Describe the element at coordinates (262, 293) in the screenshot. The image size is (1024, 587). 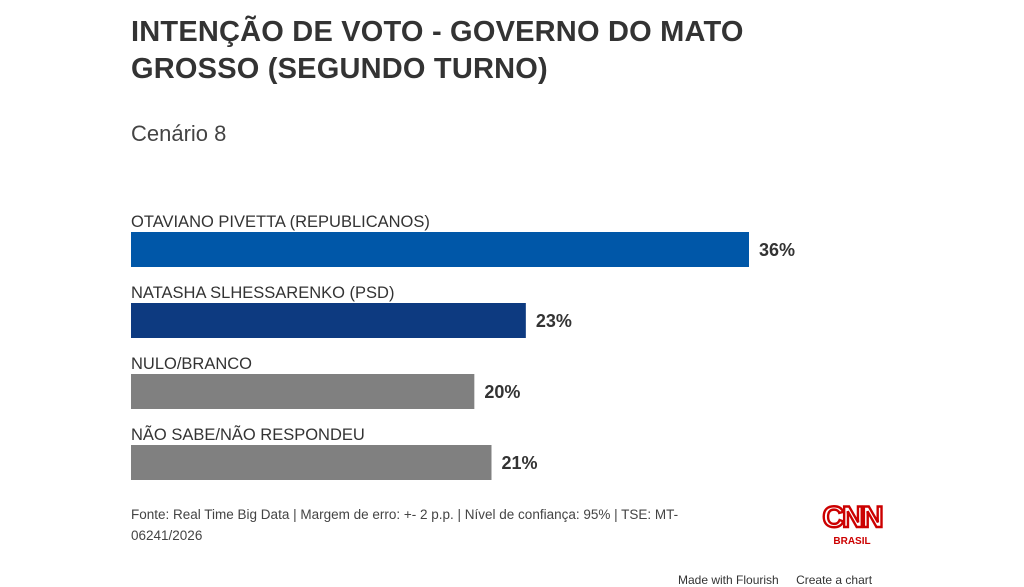
I see `category-label: NATASHA SLHESSARENKO (PSD)` at that location.